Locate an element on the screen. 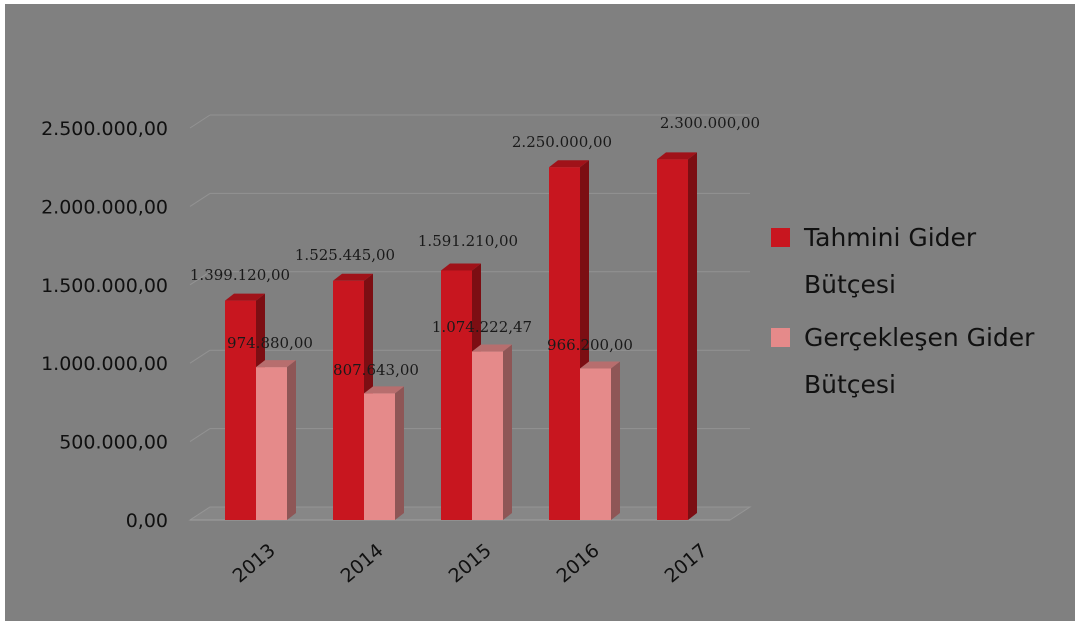 This screenshot has width=1080, height=625. y-tick-label: 0,00 is located at coordinates (147, 521).